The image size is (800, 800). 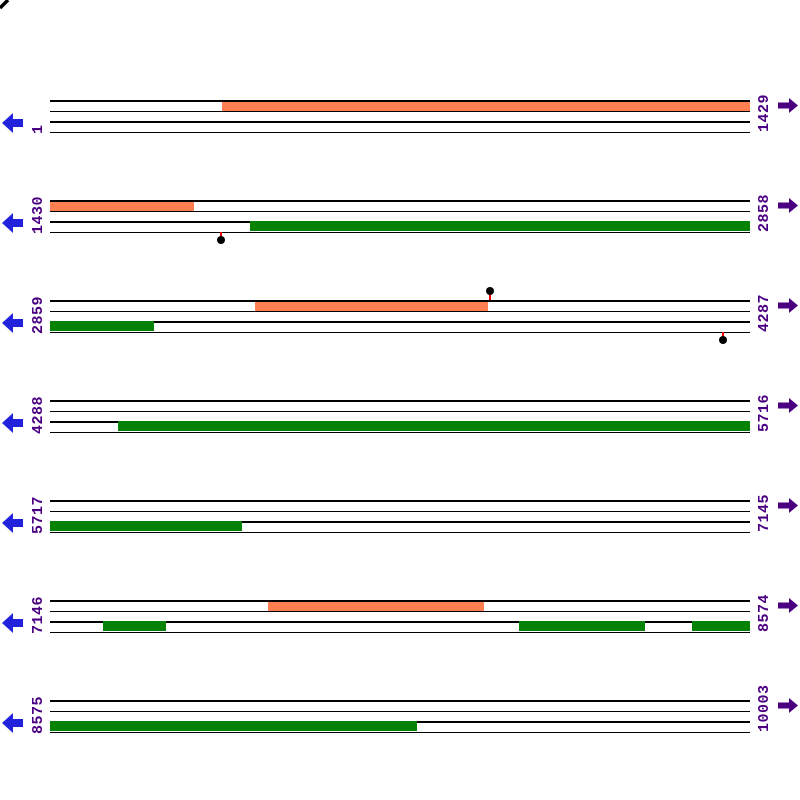 I want to click on right-coordinate-label: 5716, so click(x=764, y=412).